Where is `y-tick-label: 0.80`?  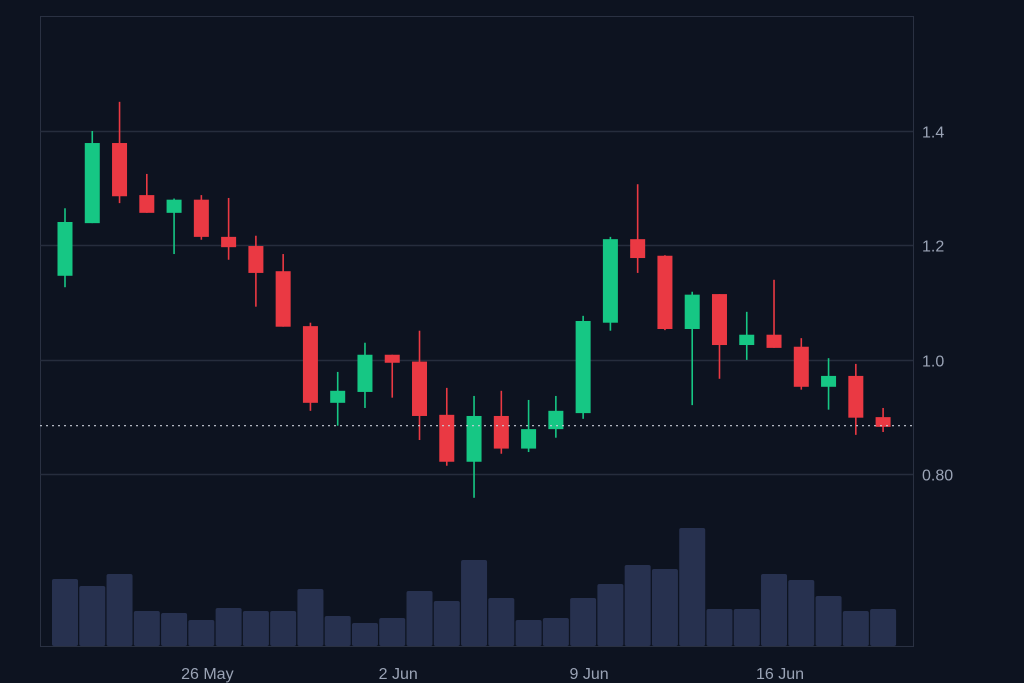 y-tick-label: 0.80 is located at coordinates (937, 476).